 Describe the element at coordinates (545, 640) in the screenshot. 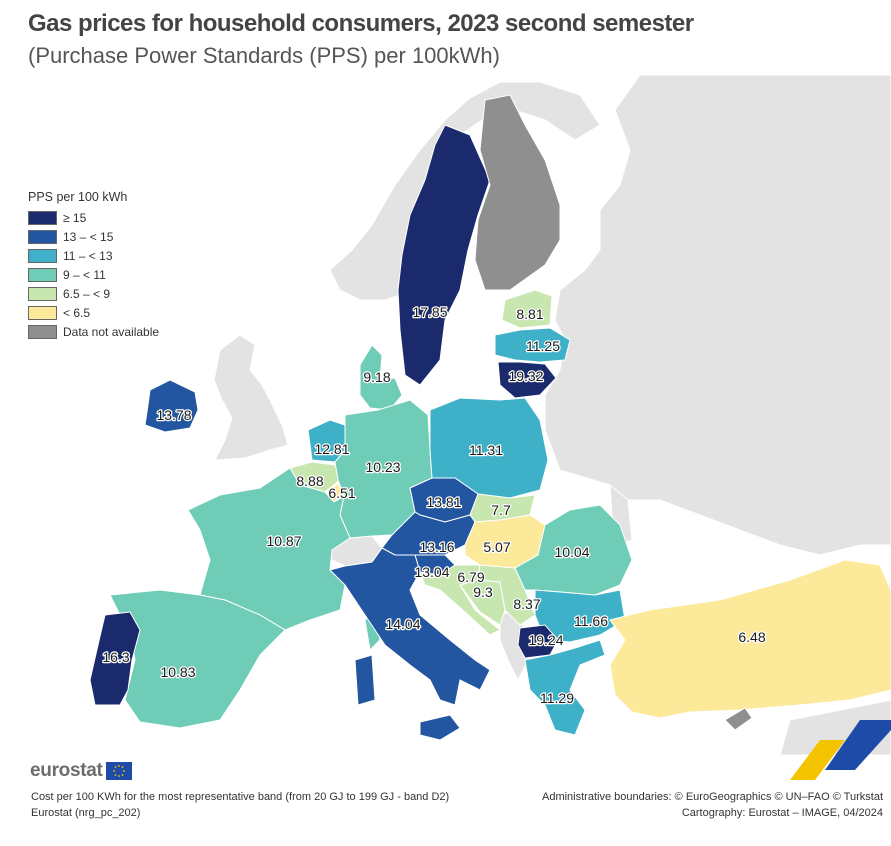

I see `label-north-macedonia: 19.24` at that location.